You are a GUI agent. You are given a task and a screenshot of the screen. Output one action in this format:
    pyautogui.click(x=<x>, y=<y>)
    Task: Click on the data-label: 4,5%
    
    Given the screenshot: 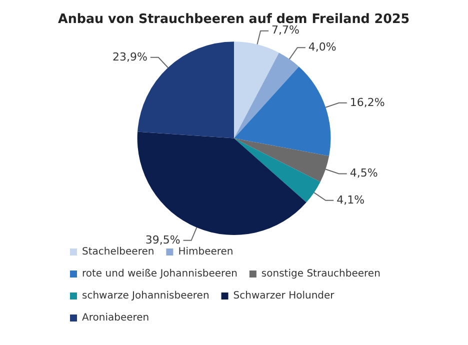 What is the action you would take?
    pyautogui.click(x=364, y=173)
    